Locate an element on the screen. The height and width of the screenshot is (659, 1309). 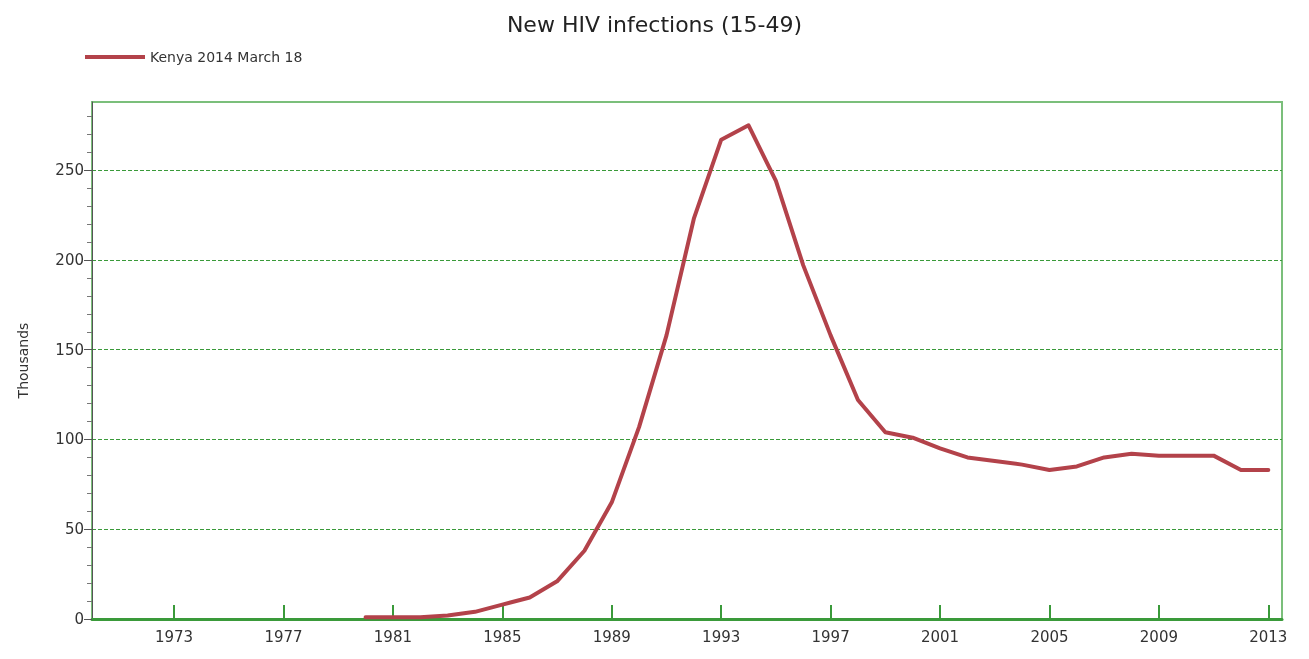
x-tick-label: 1977 is located at coordinates (283, 636).